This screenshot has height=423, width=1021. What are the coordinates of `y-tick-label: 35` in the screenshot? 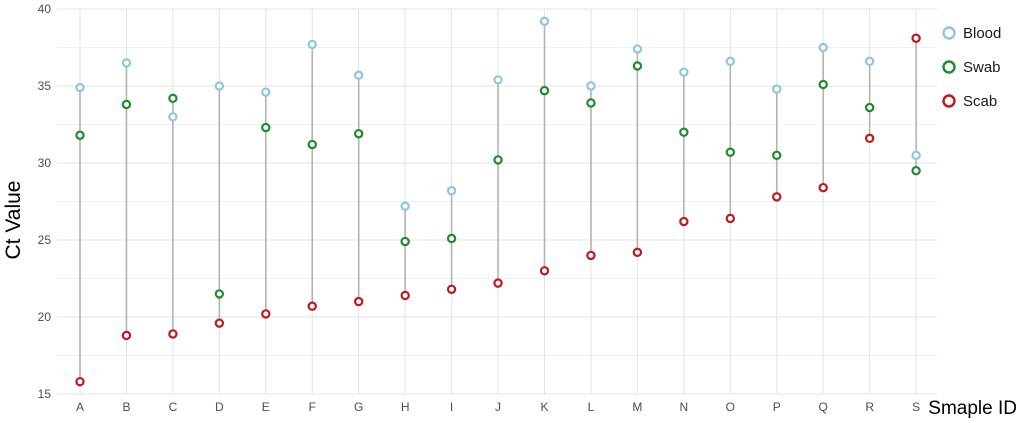 It's located at (45, 86).